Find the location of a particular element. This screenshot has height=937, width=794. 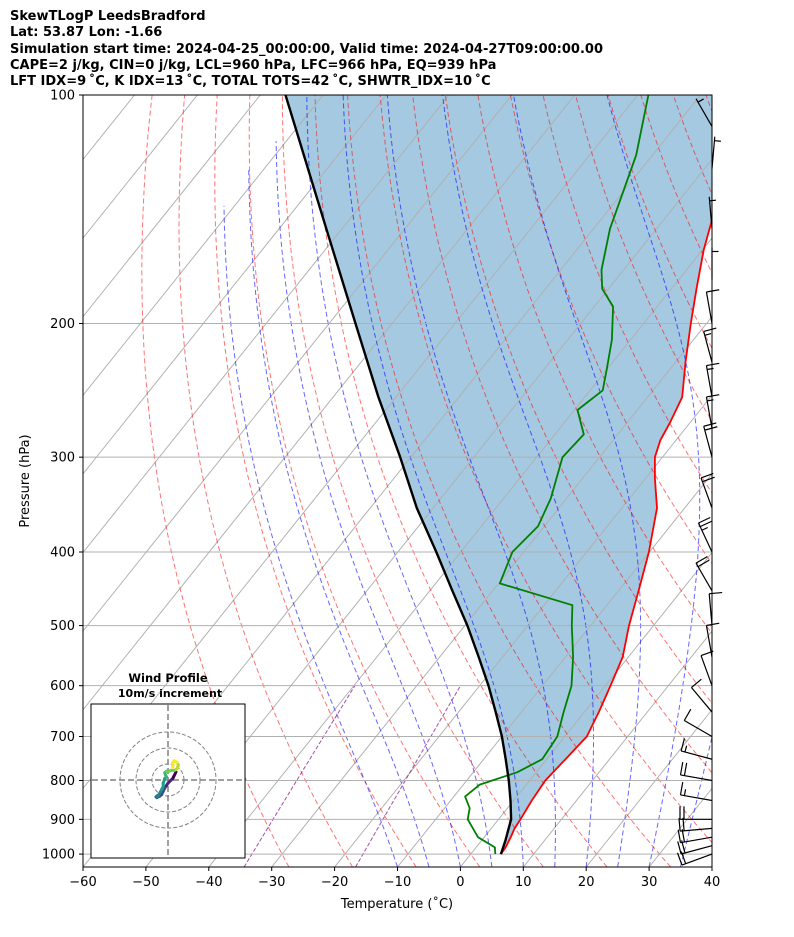

y-tick-label: 300 is located at coordinates (62, 458).